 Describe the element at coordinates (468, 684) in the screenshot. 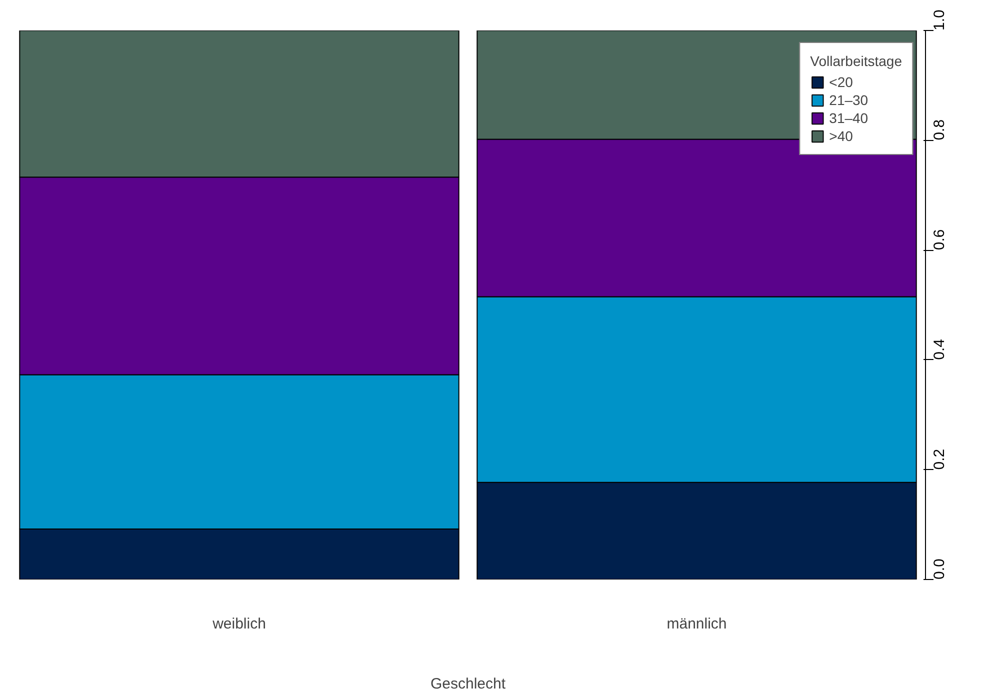

I see `x-axis-title: Geschlecht` at that location.